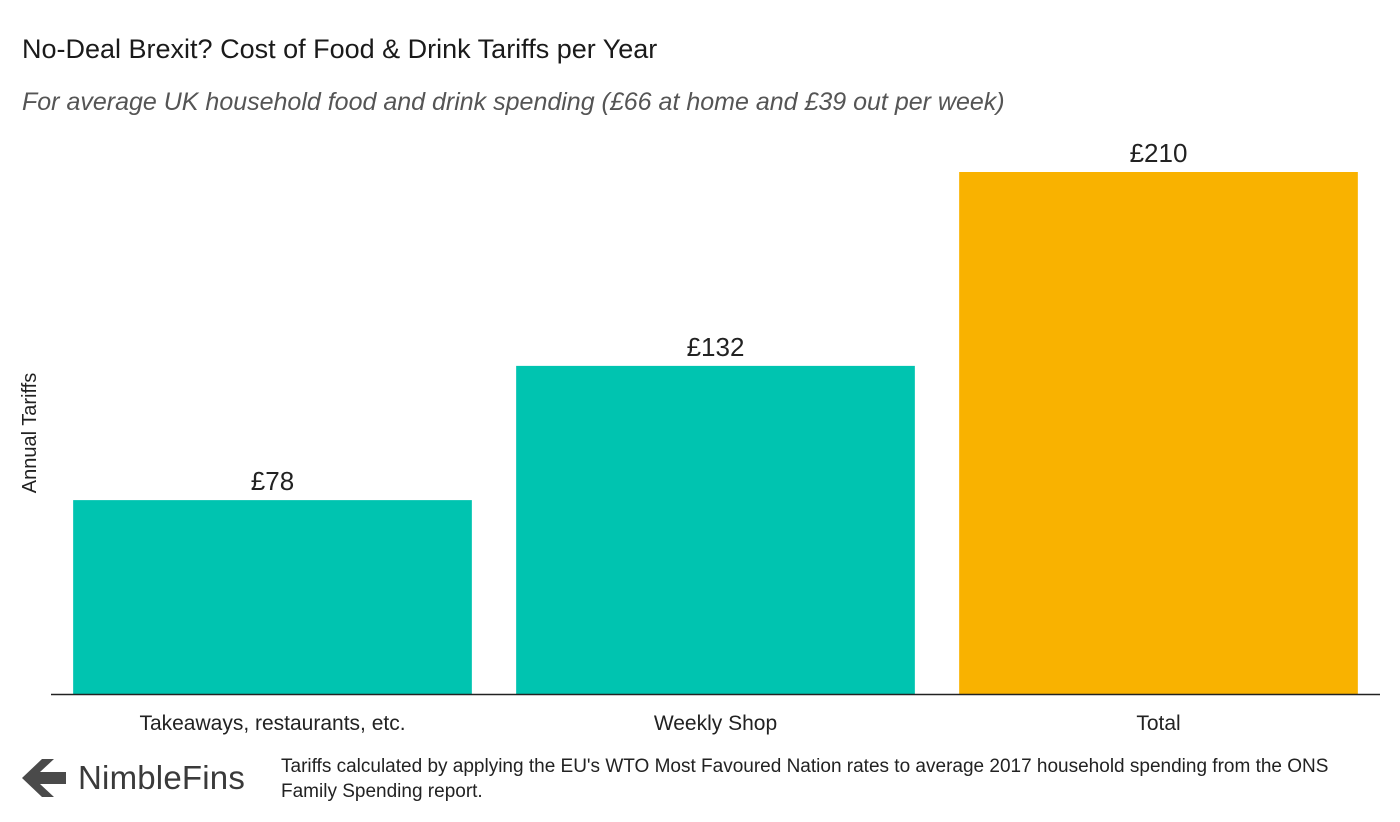  I want to click on brand-name: NimbleFins, so click(162, 777).